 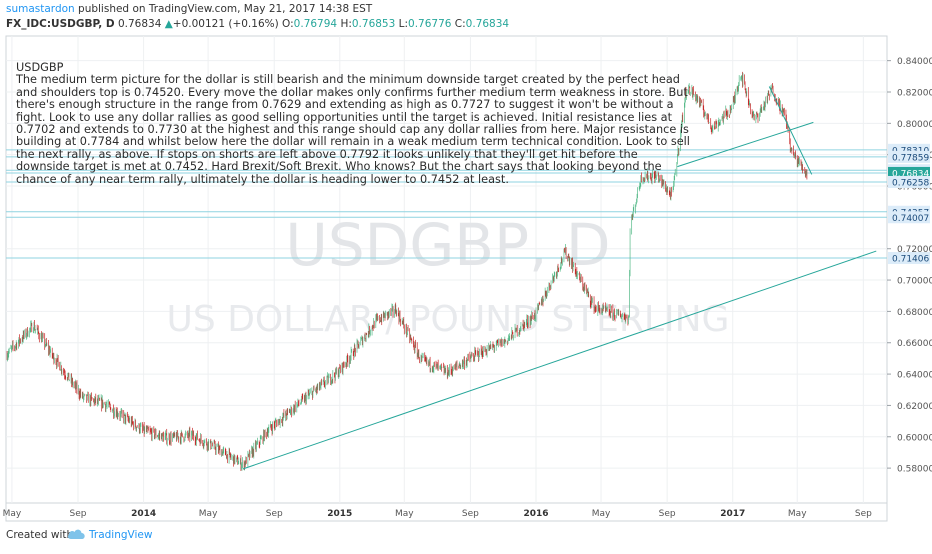 What do you see at coordinates (60, 24) in the screenshot?
I see `symbol-name: FX_IDC:USDGBP, D` at bounding box center [60, 24].